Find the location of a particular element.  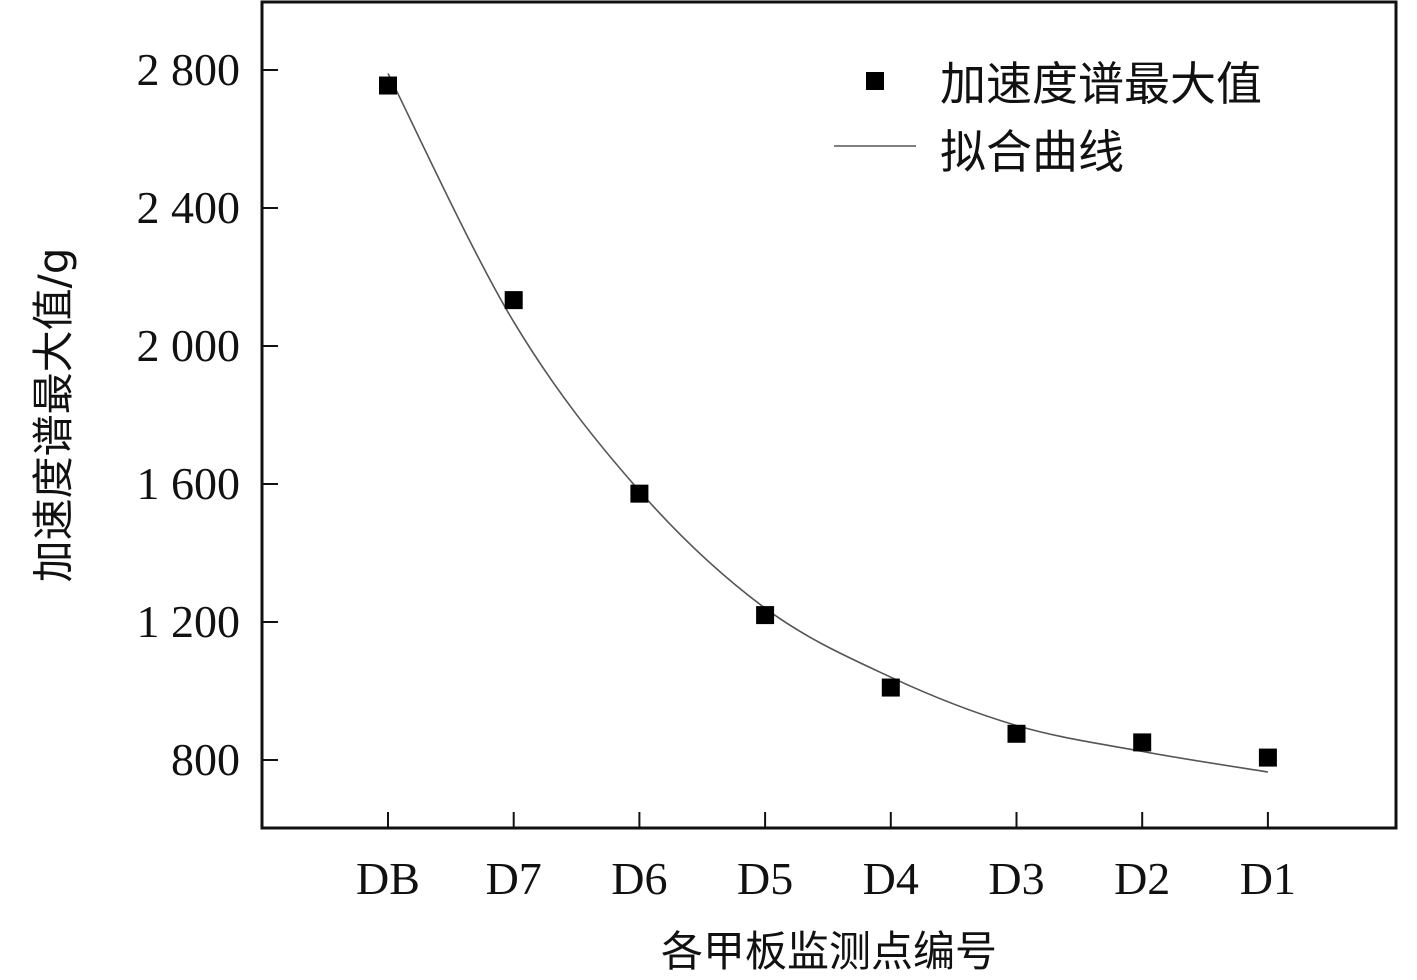

y-axis: 800 1 200 1 600 2 000 2 400 2 800 is located at coordinates (207, 414).